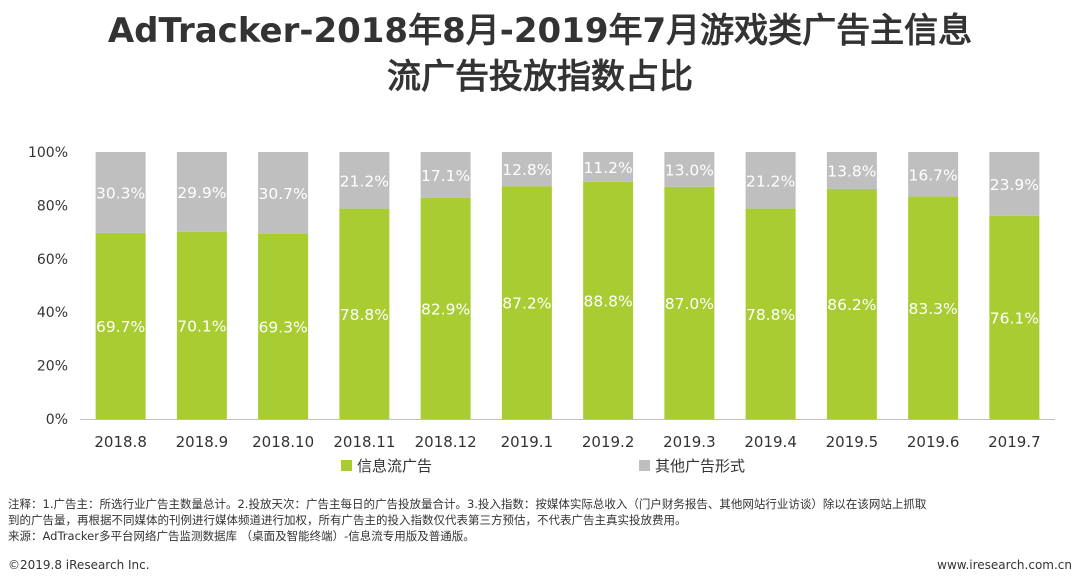  What do you see at coordinates (446, 442) in the screenshot?
I see `x-tick-label: 2018.12` at bounding box center [446, 442].